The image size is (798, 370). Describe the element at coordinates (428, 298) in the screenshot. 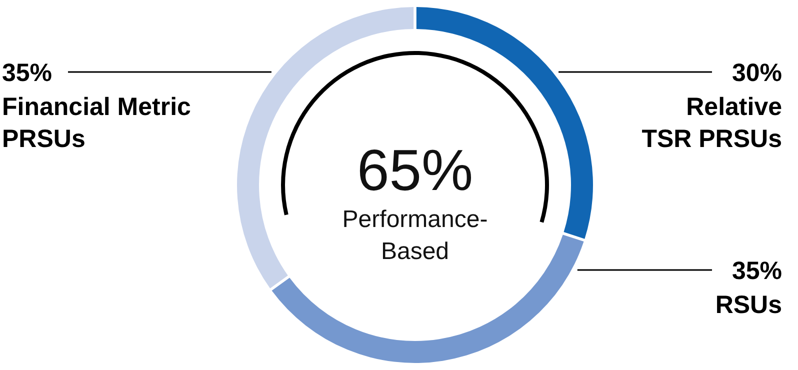

I see `donut-slice` at that location.